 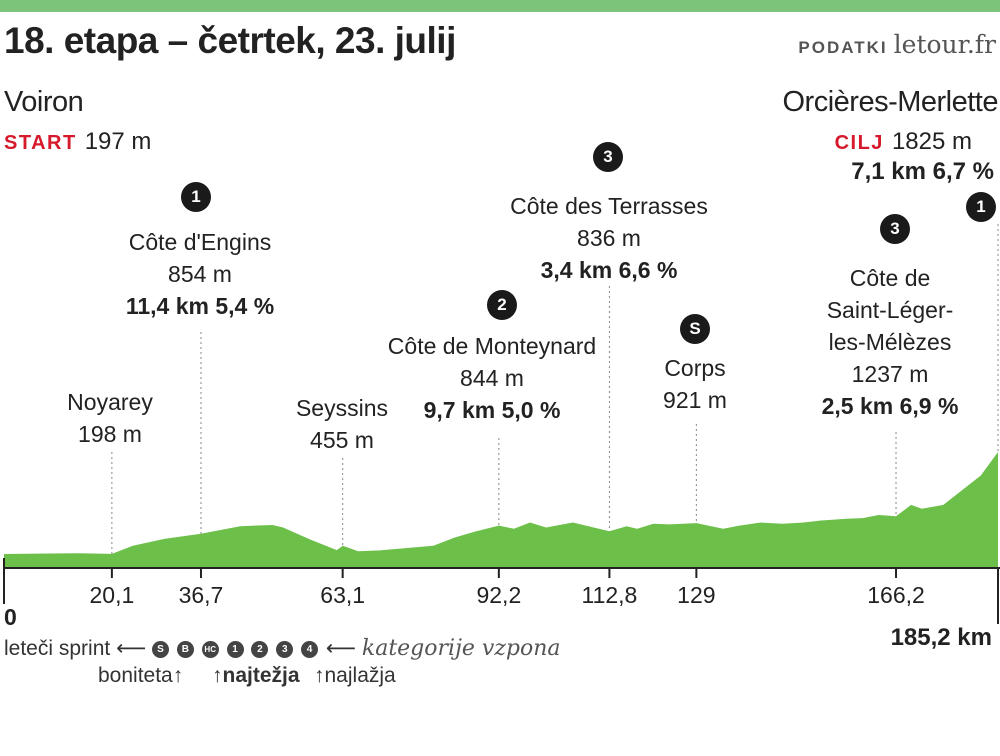 I want to click on point-label-corps: Corps 921 m, so click(x=695, y=384).